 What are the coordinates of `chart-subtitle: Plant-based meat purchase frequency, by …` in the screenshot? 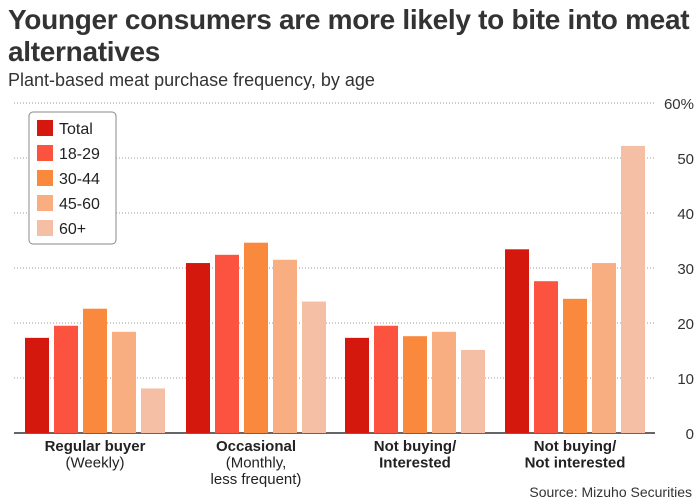 It's located at (191, 80).